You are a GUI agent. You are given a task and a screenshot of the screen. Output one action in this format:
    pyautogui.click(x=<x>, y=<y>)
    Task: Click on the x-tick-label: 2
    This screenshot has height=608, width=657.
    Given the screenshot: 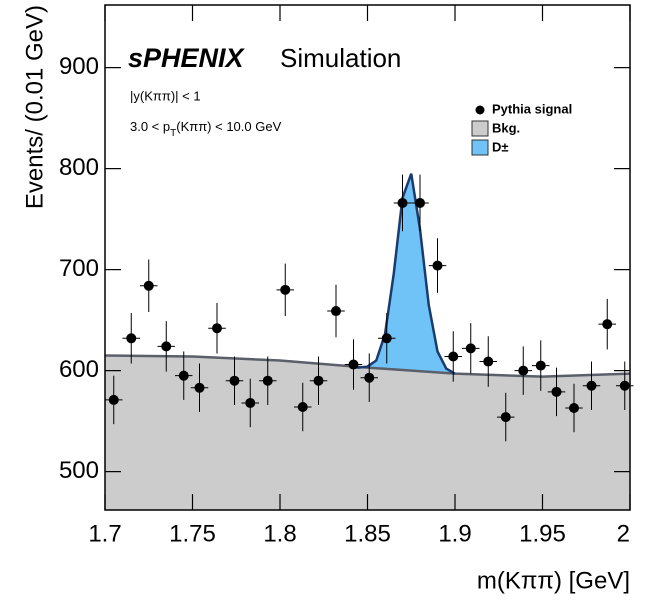 What is the action you would take?
    pyautogui.click(x=623, y=533)
    